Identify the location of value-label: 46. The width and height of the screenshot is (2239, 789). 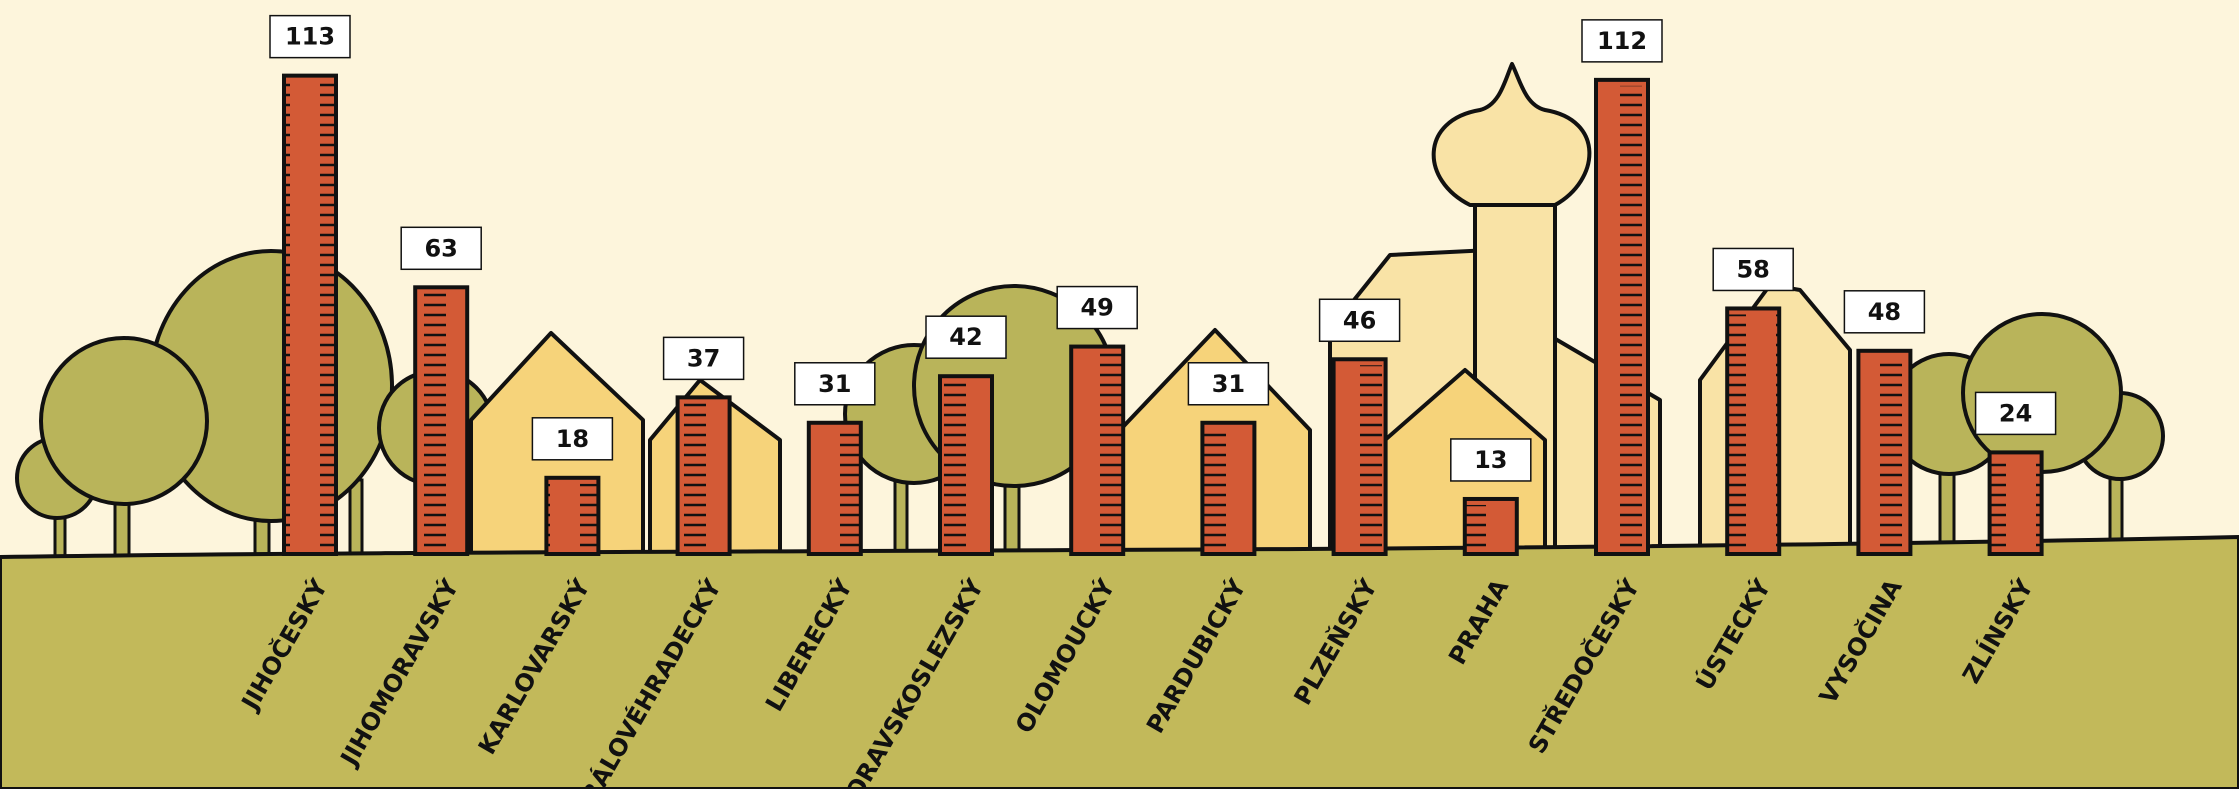
(1359, 320).